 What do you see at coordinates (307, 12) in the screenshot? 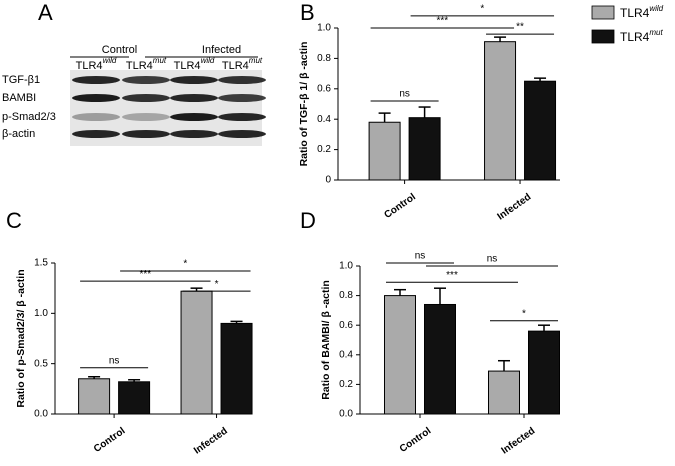
I see `panel-letter: B` at bounding box center [307, 12].